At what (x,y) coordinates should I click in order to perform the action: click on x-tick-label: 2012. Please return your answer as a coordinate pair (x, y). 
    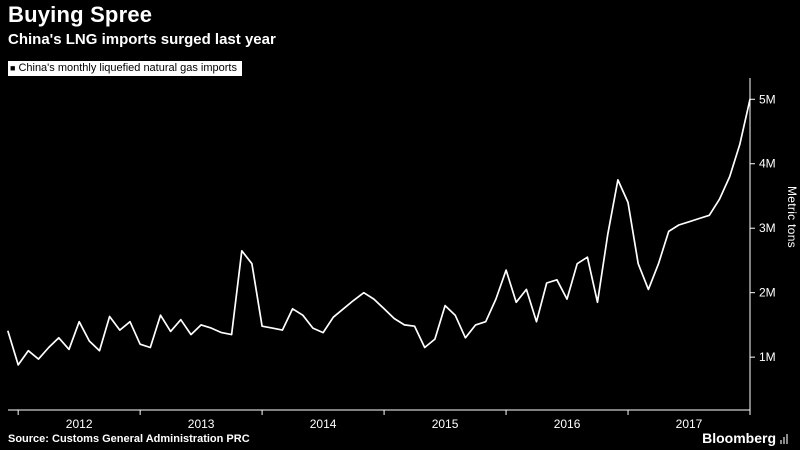
    Looking at the image, I should click on (79, 424).